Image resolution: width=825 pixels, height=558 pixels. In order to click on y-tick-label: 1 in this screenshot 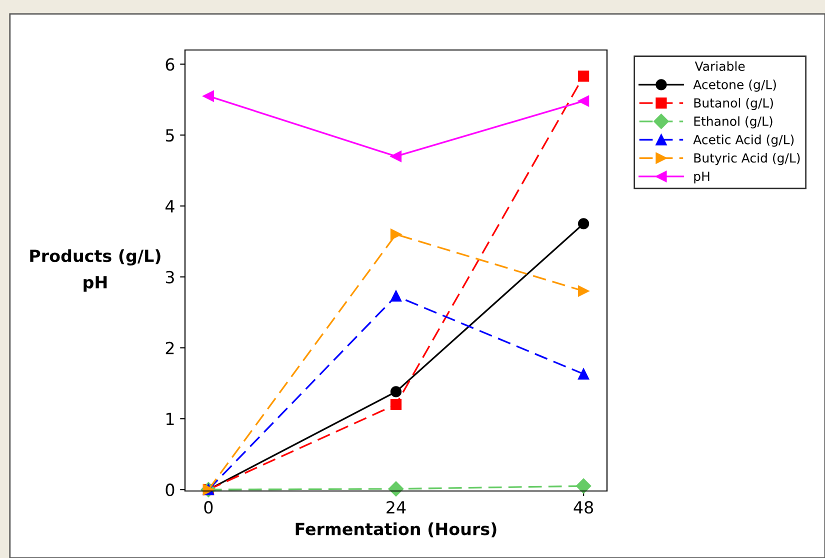, I will do `click(170, 419)`.